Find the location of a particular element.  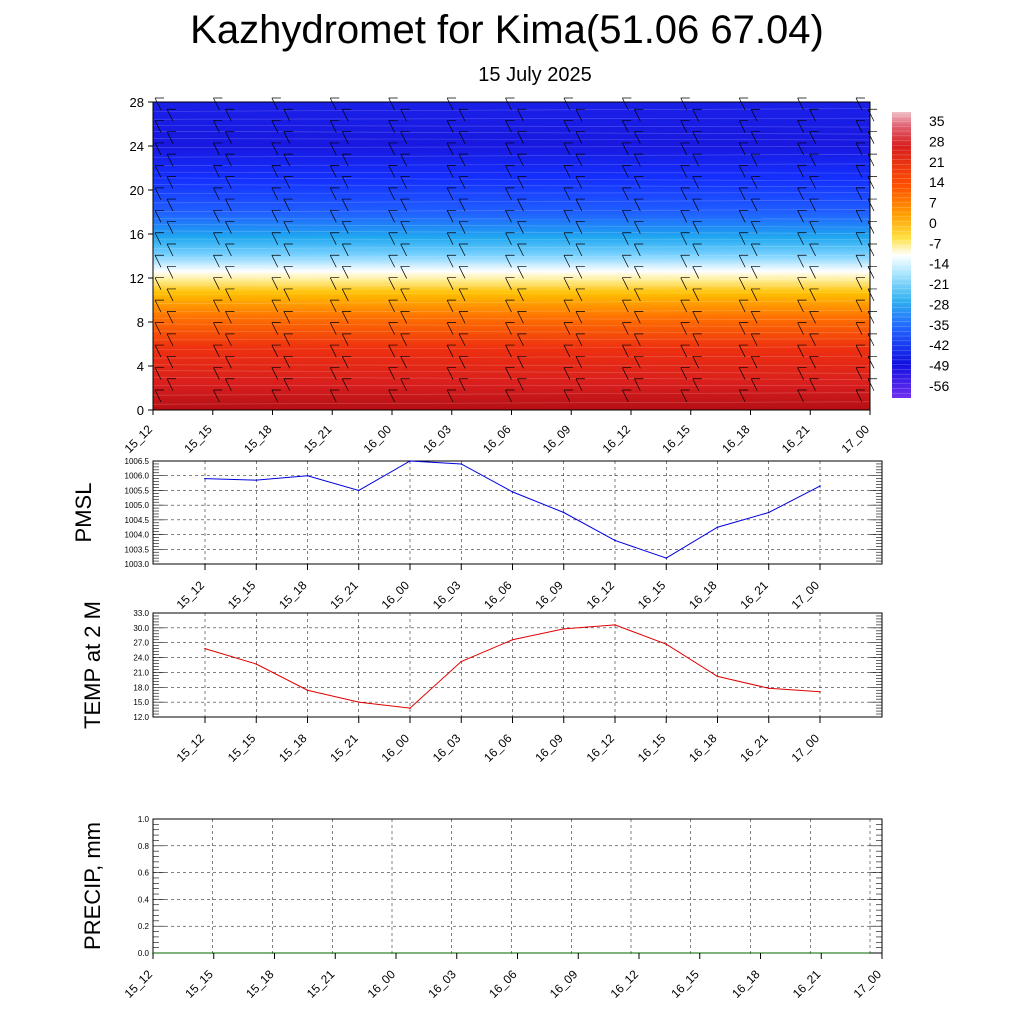

x-tick-label: 16_00 is located at coordinates (378, 439).